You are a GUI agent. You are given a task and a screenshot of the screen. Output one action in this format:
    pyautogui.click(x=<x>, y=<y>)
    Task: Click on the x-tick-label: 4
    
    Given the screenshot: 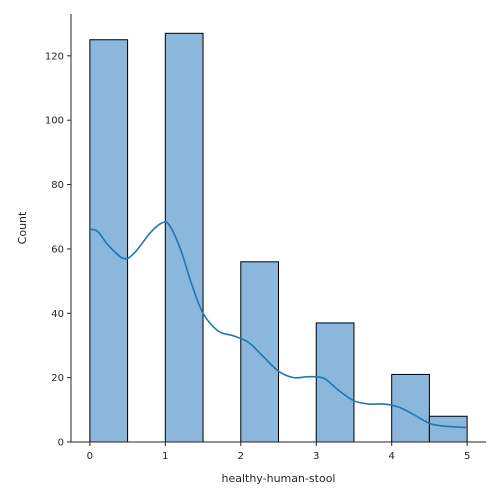 What is the action you would take?
    pyautogui.click(x=391, y=456)
    